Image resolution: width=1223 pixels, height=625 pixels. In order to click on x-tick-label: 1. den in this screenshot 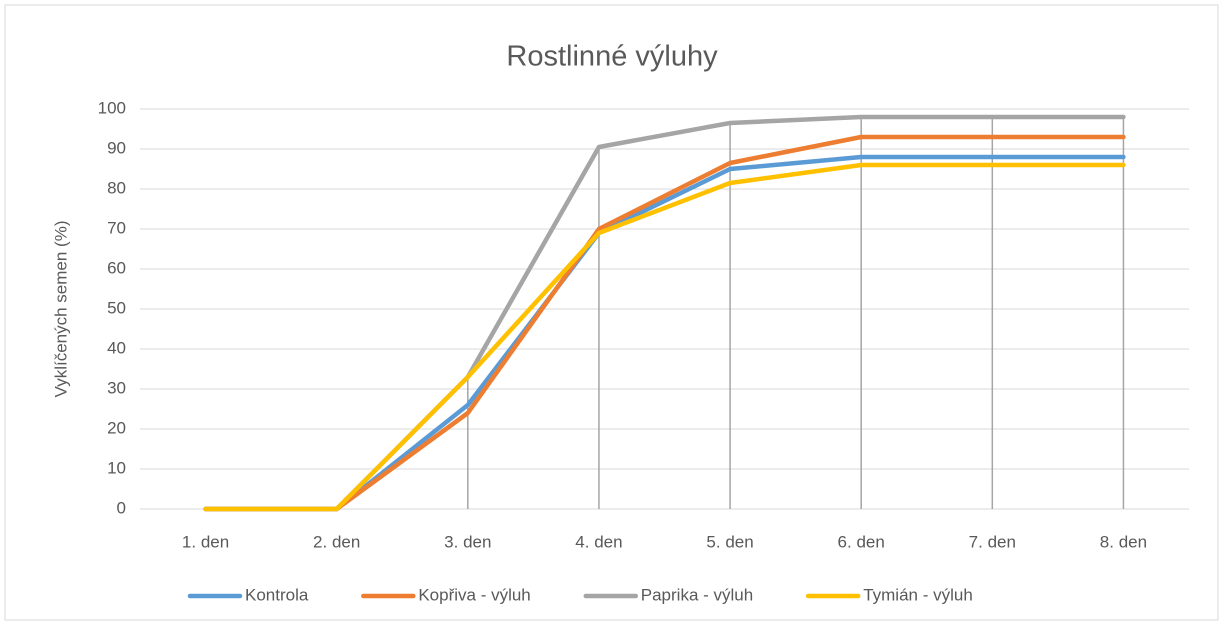, I will do `click(205, 541)`.